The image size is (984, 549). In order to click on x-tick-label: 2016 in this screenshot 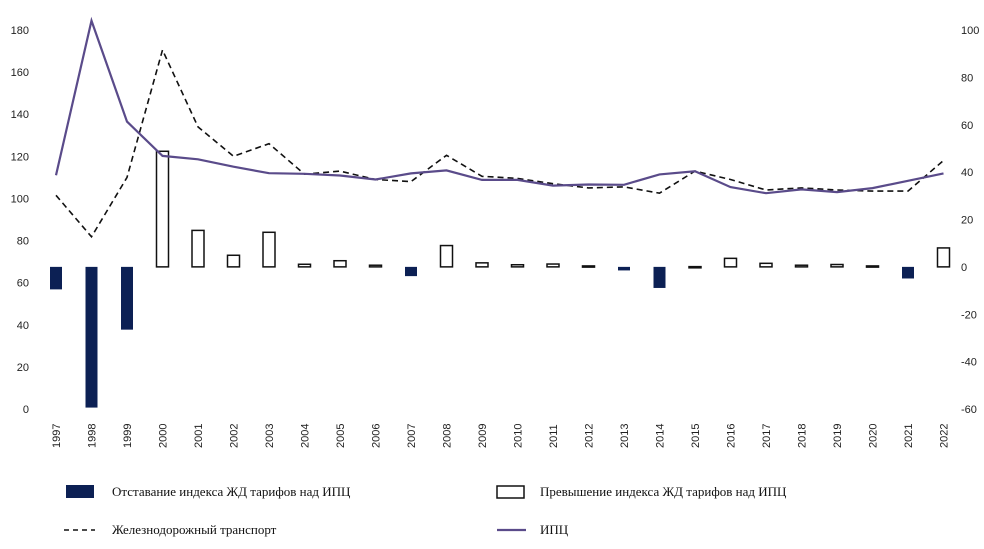, I will do `click(732, 436)`.